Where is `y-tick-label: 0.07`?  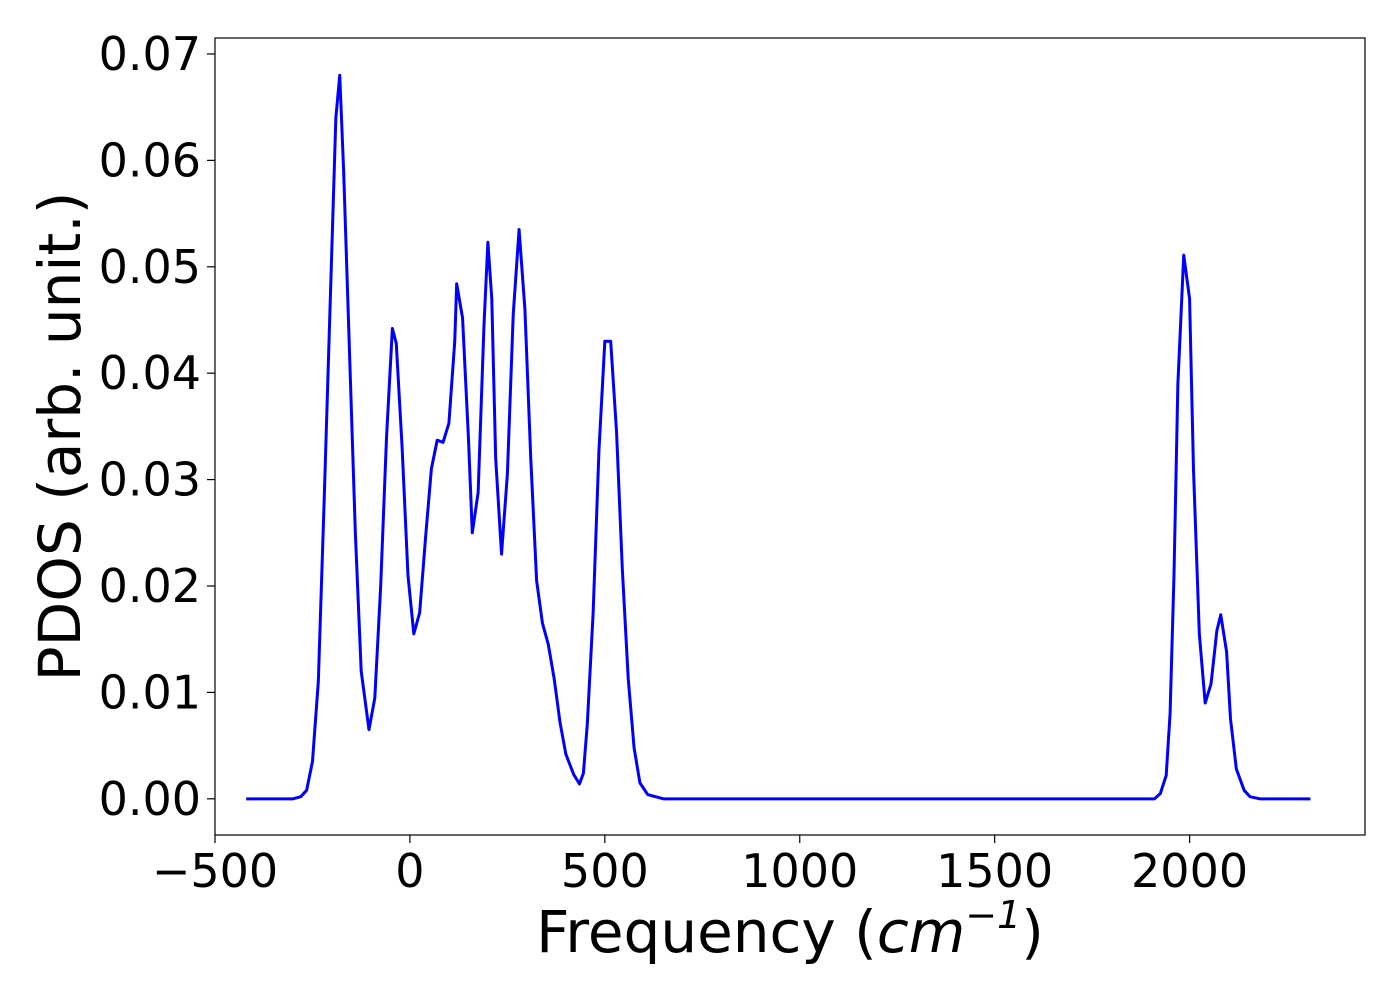
y-tick-label: 0.07 is located at coordinates (150, 54).